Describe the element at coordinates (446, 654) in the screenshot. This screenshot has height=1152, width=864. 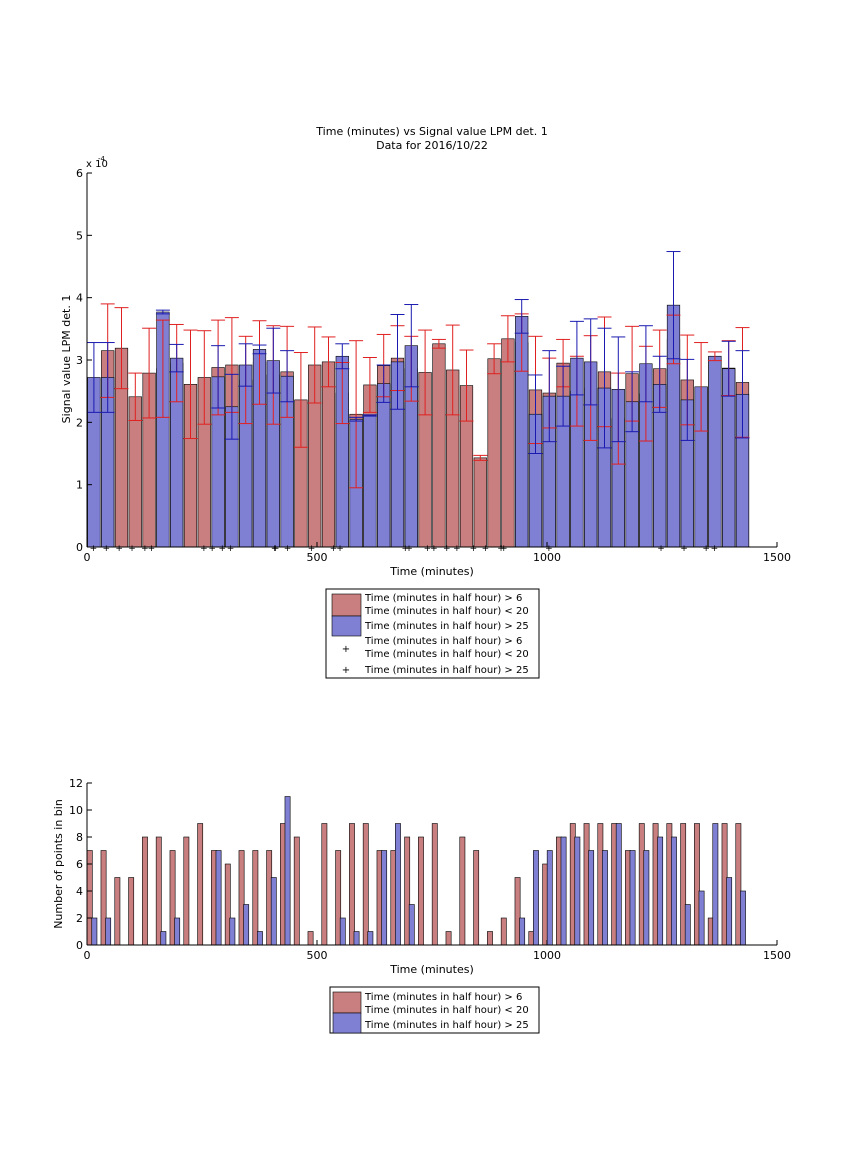
I see `legend-label-red-marker-line2: Time (minutes in half hour) < 20` at that location.